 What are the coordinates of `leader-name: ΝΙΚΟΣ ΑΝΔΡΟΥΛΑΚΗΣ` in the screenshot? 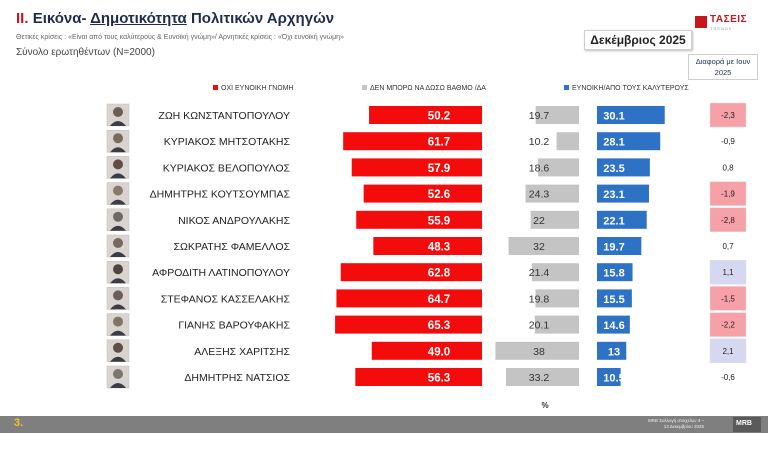 It's located at (234, 221).